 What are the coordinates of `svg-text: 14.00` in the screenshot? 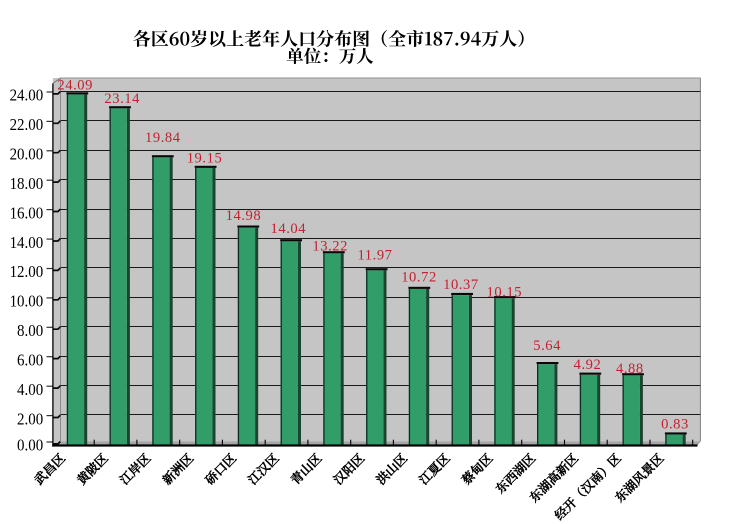 It's located at (27, 243).